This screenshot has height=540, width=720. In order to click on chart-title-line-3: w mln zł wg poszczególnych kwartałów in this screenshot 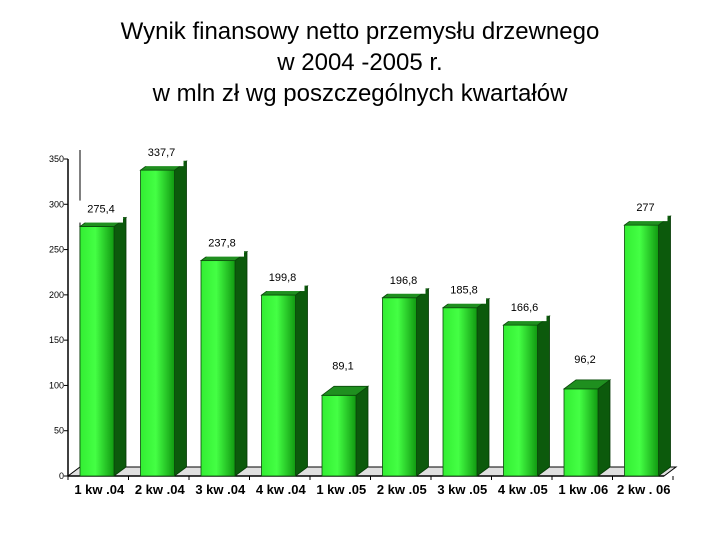, I will do `click(360, 93)`.